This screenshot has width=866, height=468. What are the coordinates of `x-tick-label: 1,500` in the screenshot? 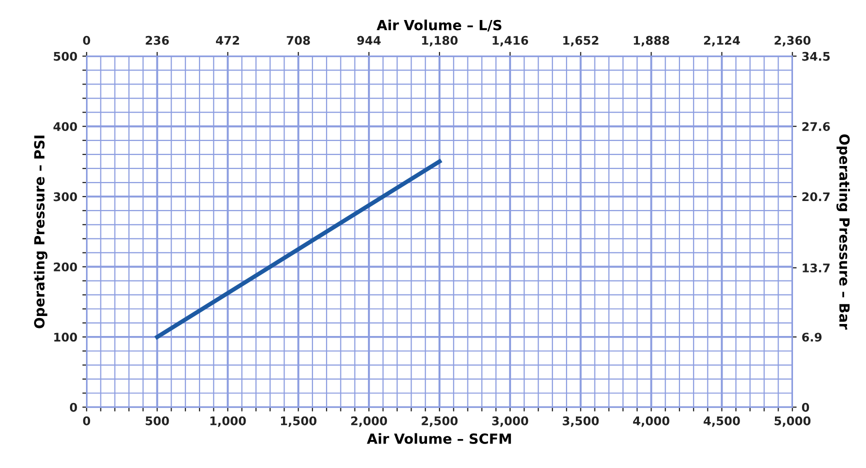 It's located at (298, 421).